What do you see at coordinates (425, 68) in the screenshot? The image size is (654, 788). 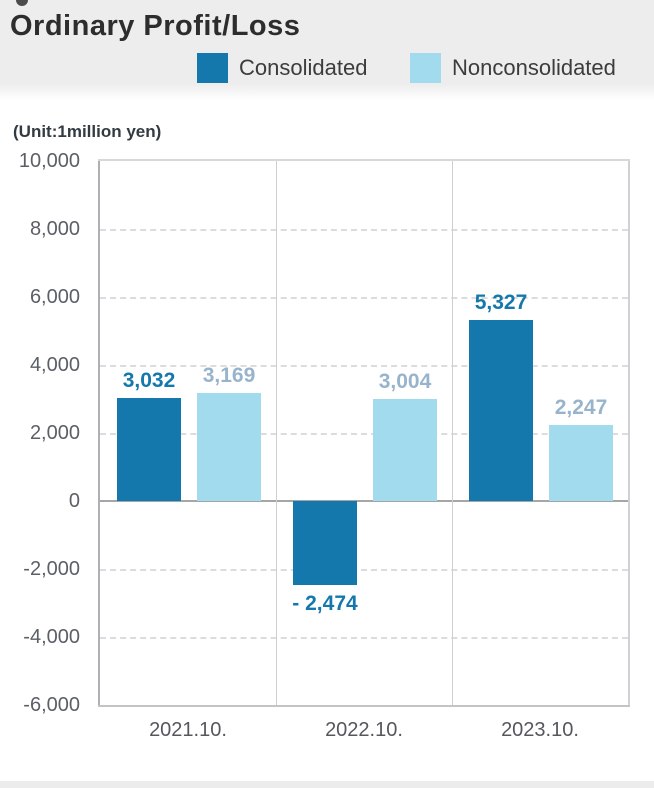 I see `nonconsolidated-swatch` at bounding box center [425, 68].